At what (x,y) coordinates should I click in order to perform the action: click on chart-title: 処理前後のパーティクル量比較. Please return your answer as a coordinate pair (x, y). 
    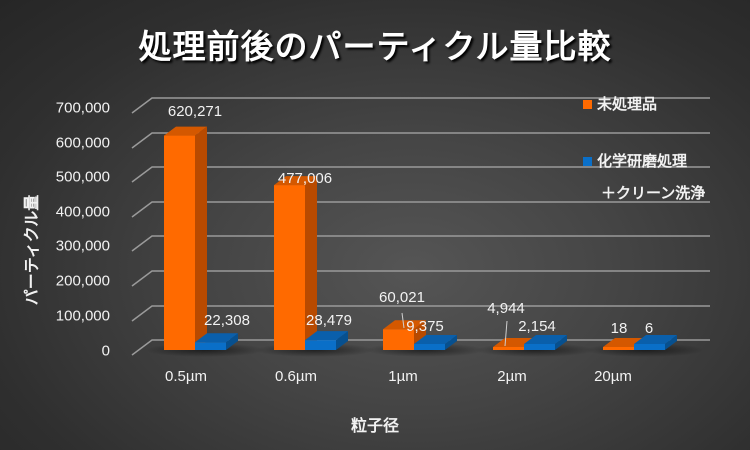
    Looking at the image, I should click on (375, 46).